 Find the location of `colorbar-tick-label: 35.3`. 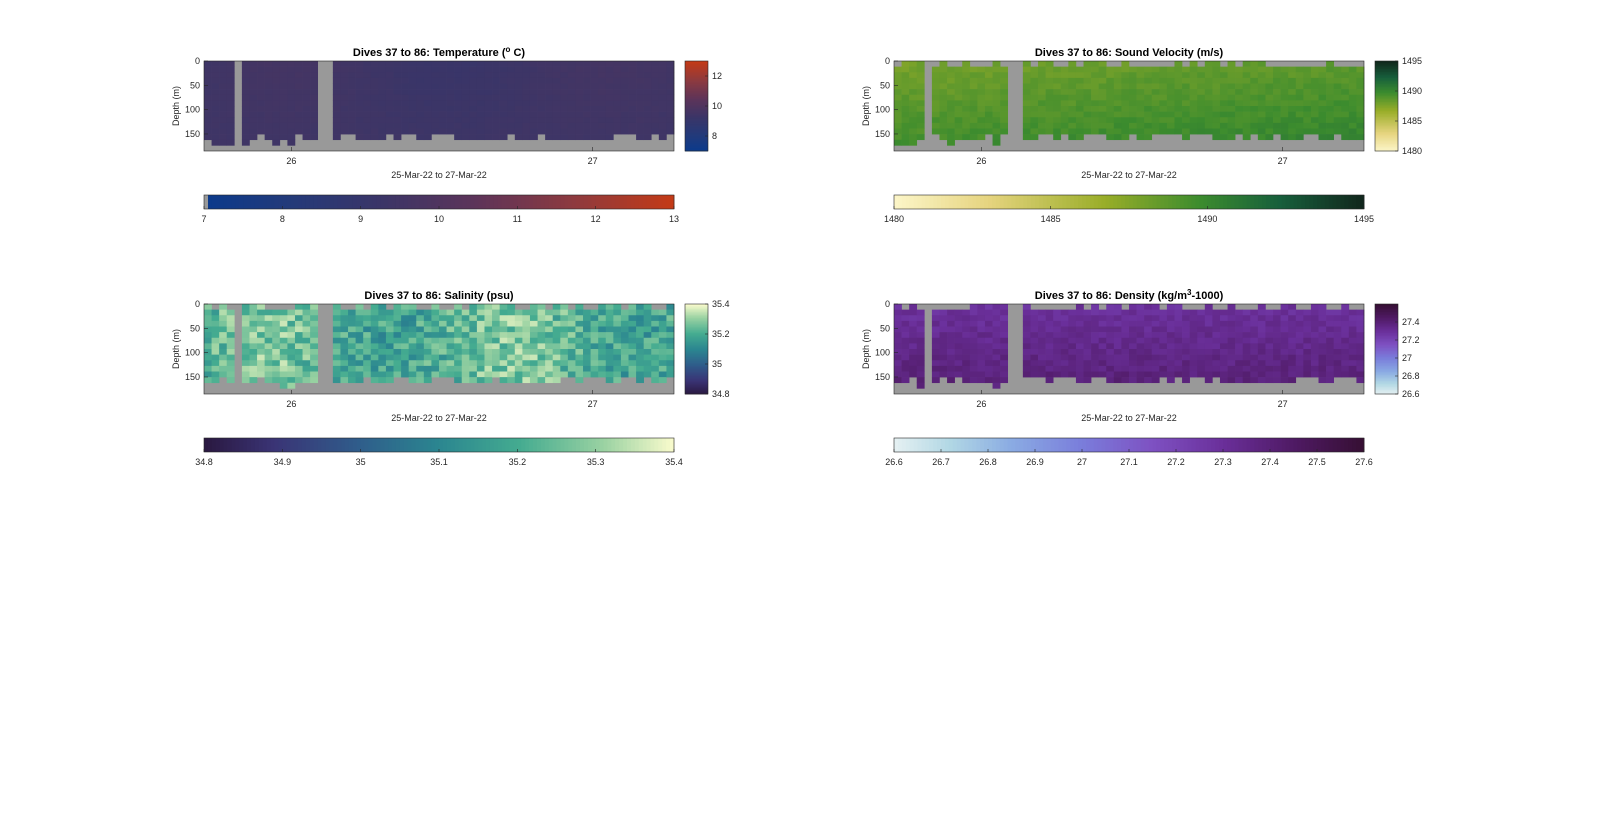

colorbar-tick-label: 35.3 is located at coordinates (596, 462).